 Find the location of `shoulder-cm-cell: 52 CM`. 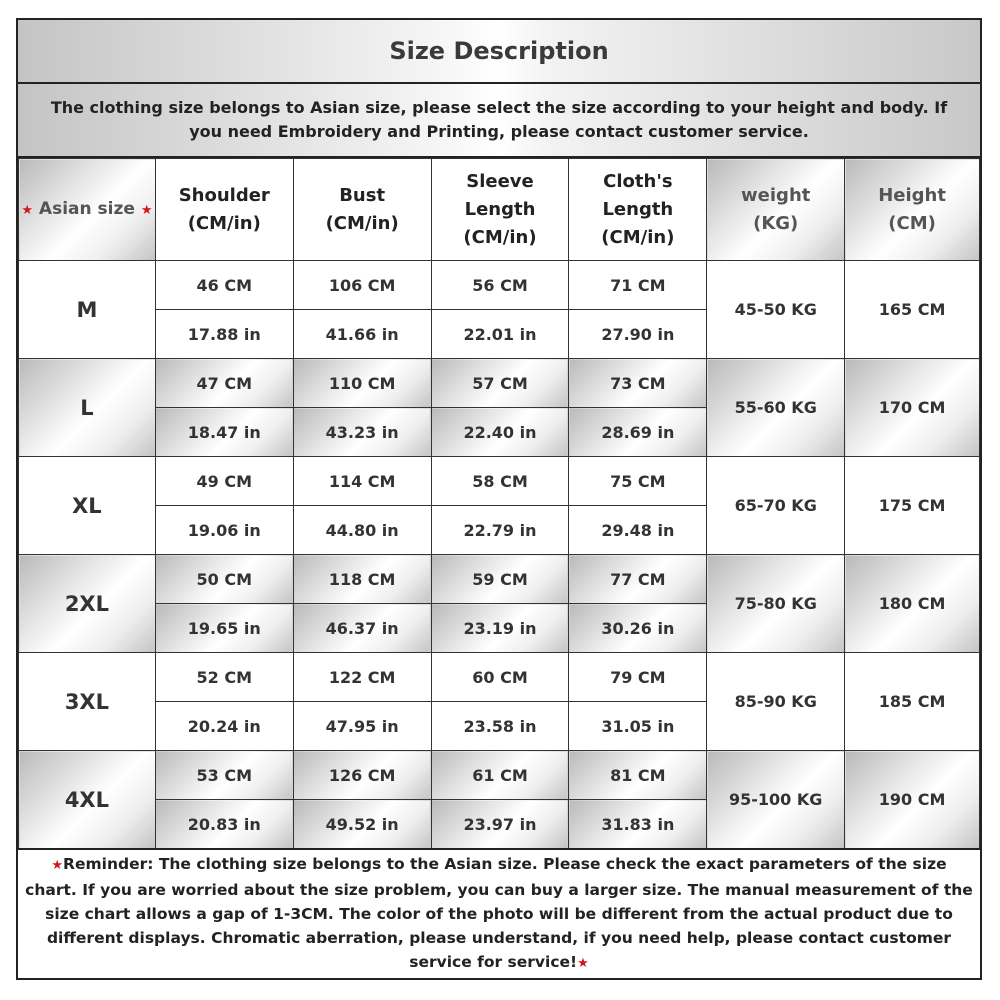

shoulder-cm-cell: 52 CM is located at coordinates (224, 677).